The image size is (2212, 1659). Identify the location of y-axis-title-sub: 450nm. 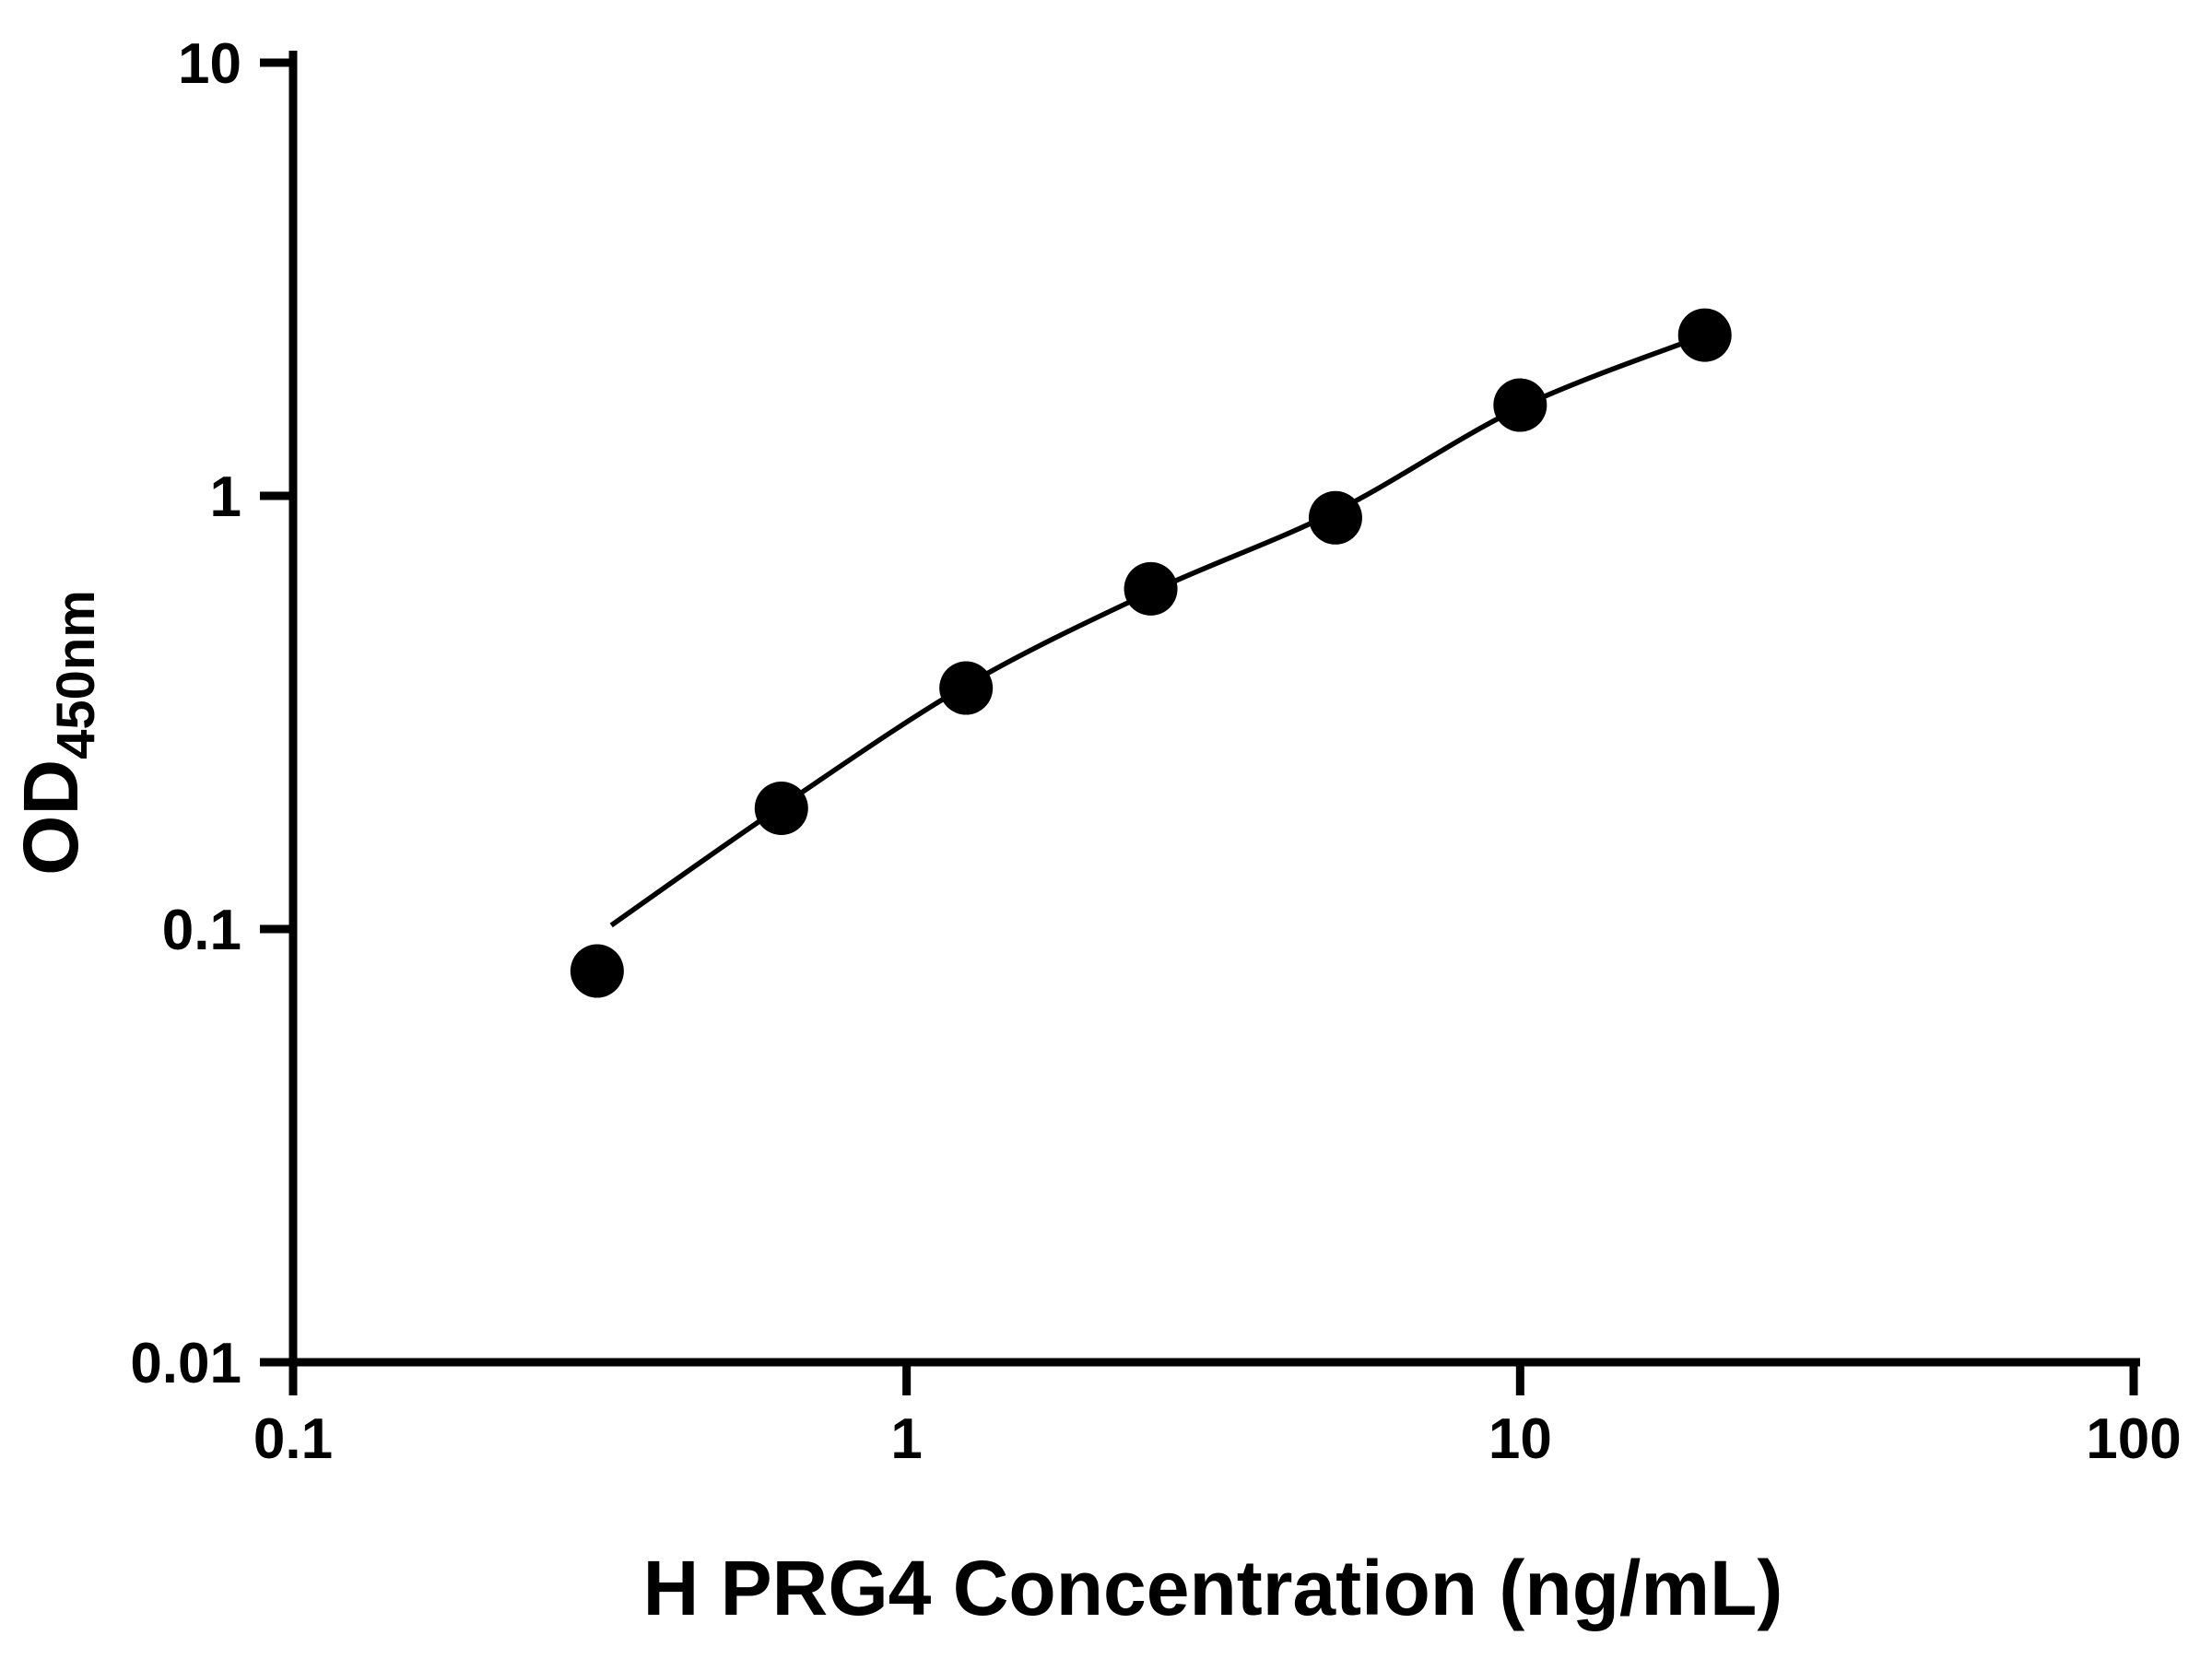
(76, 674).